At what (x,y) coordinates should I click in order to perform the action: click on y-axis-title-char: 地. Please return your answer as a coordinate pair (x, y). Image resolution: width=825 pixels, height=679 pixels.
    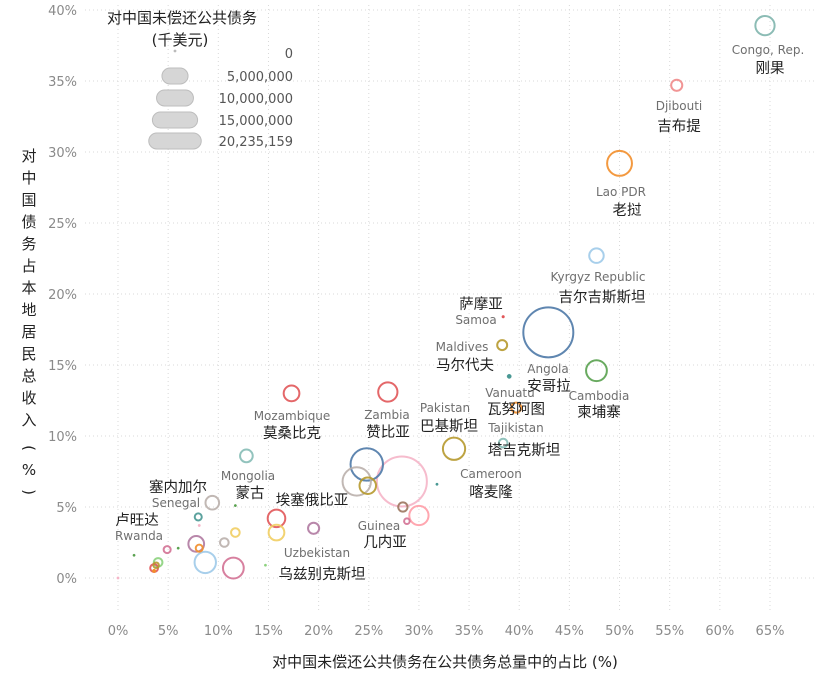
    Looking at the image, I should click on (28, 310).